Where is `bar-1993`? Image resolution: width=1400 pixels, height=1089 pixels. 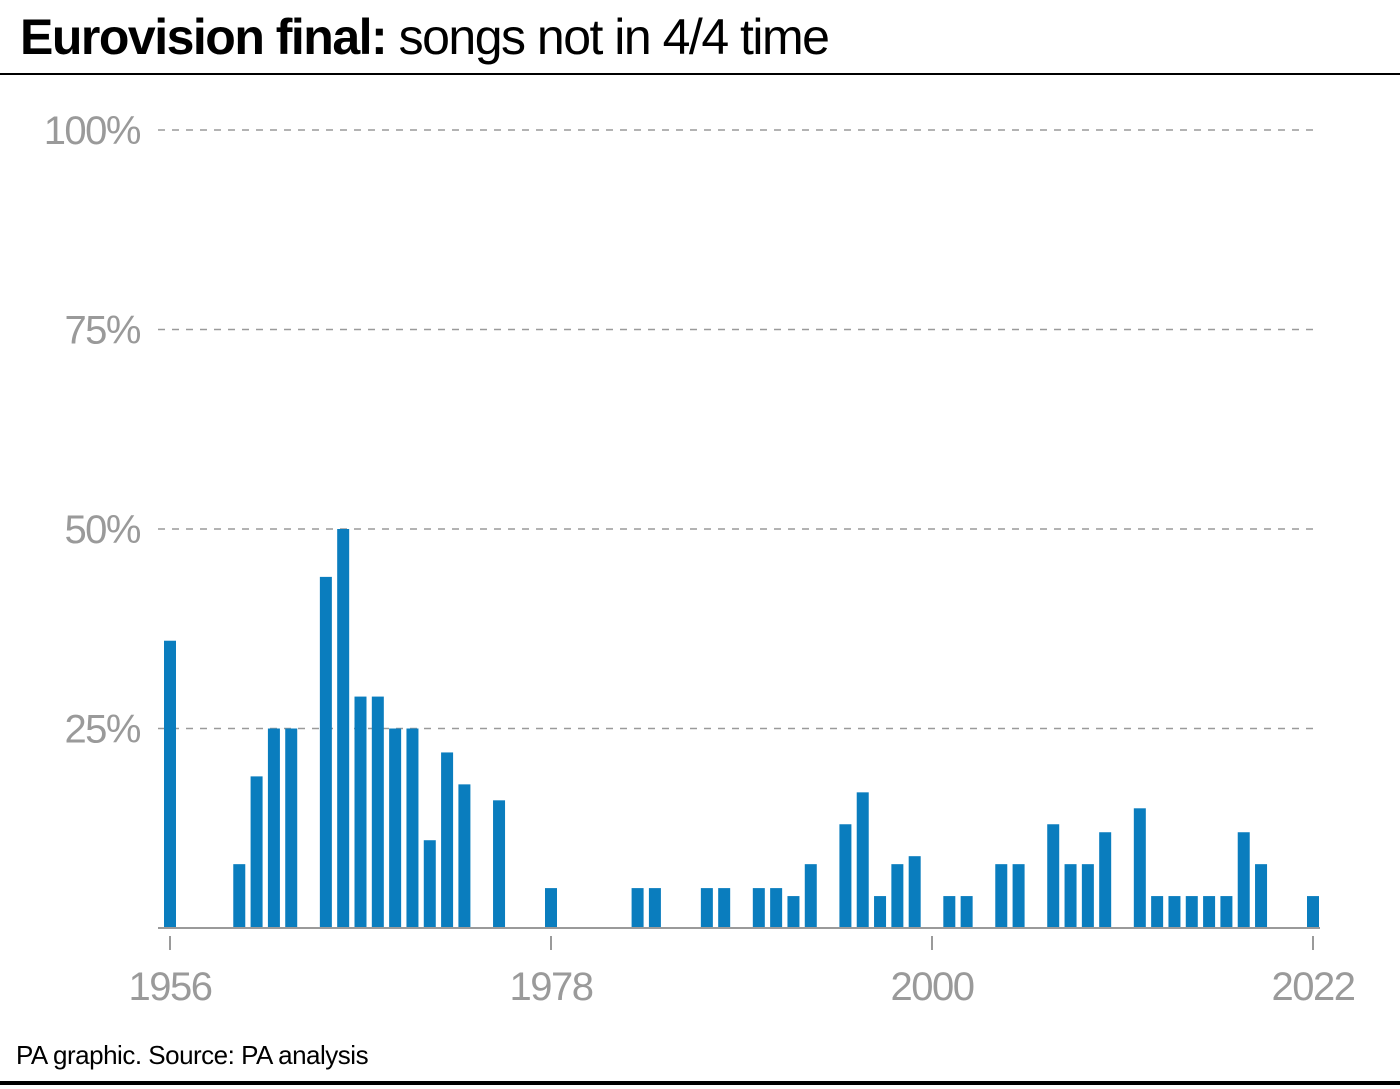 bar-1993 is located at coordinates (810, 896).